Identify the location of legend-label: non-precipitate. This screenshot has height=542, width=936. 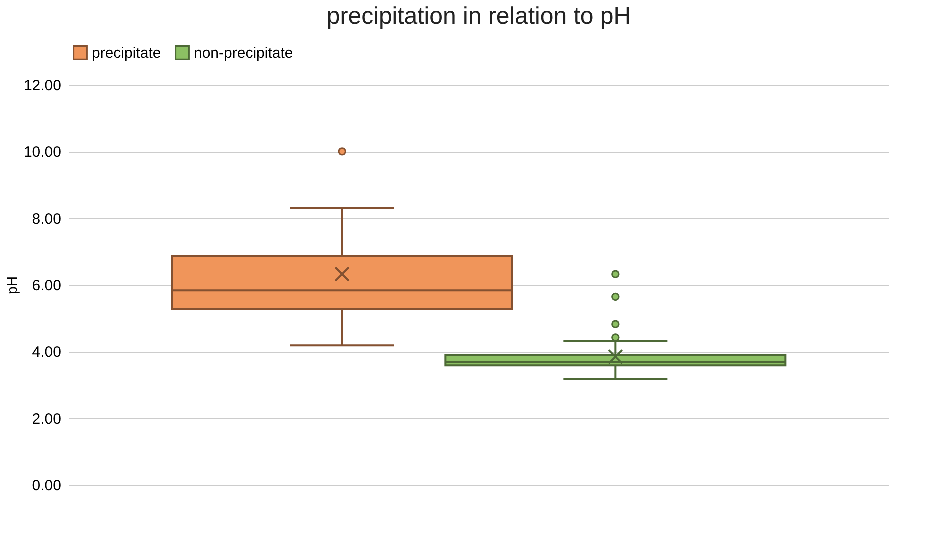
(244, 53).